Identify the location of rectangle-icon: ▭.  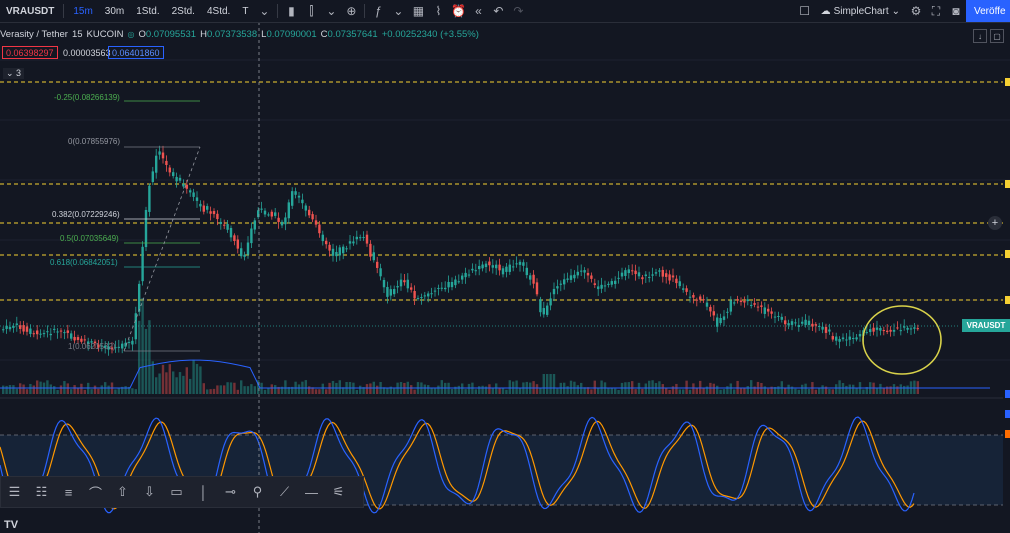
(176, 491).